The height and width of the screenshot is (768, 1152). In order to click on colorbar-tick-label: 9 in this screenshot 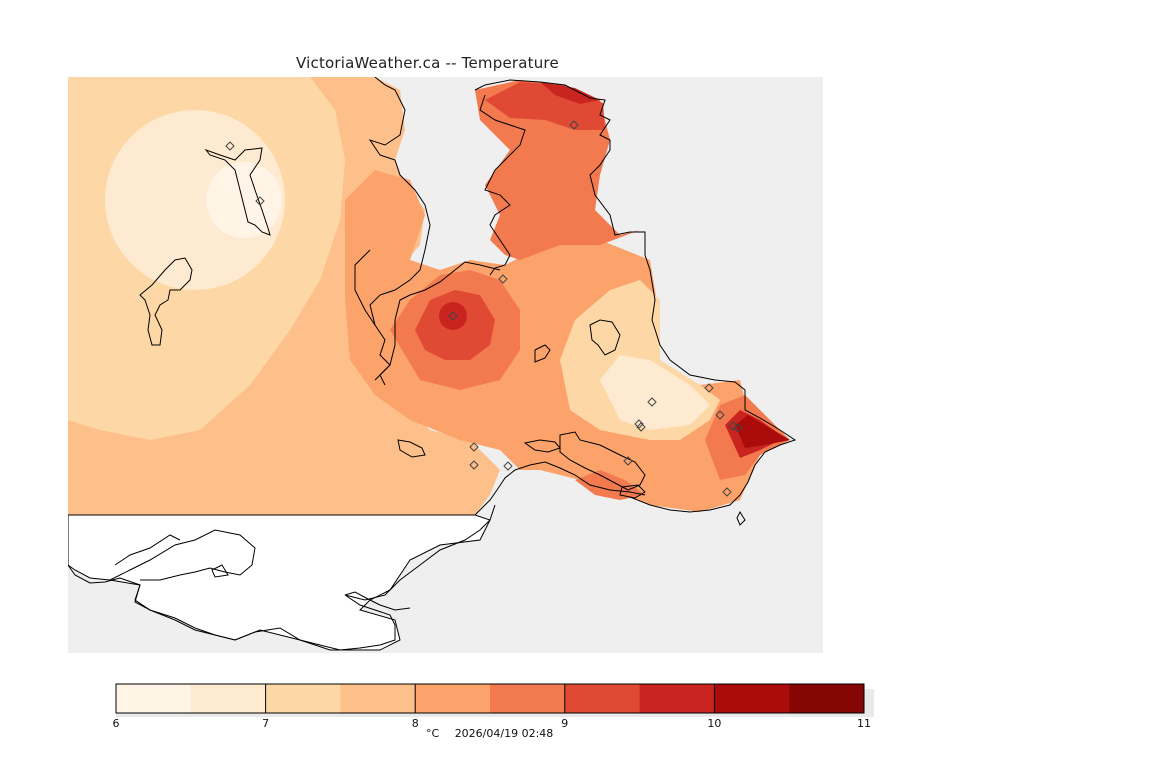, I will do `click(564, 723)`.